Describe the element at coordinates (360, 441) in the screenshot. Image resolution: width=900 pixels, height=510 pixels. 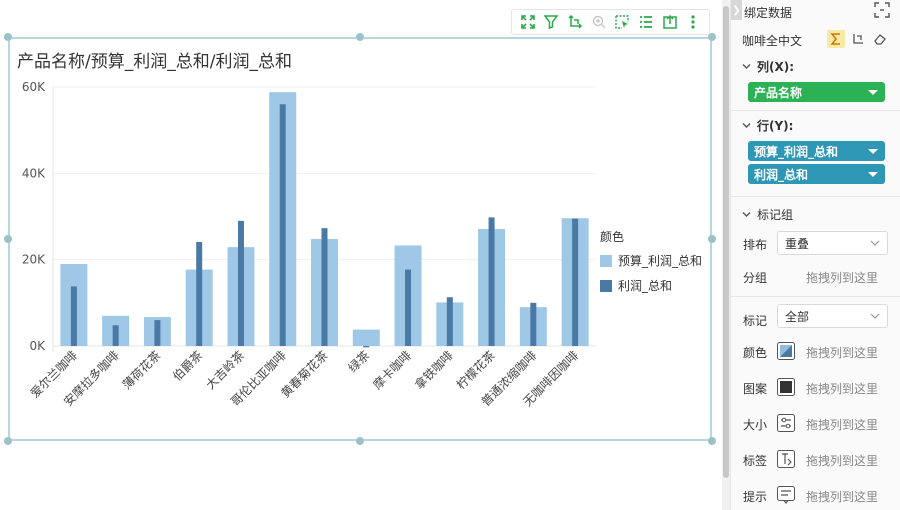
I see `resize-handle-b` at that location.